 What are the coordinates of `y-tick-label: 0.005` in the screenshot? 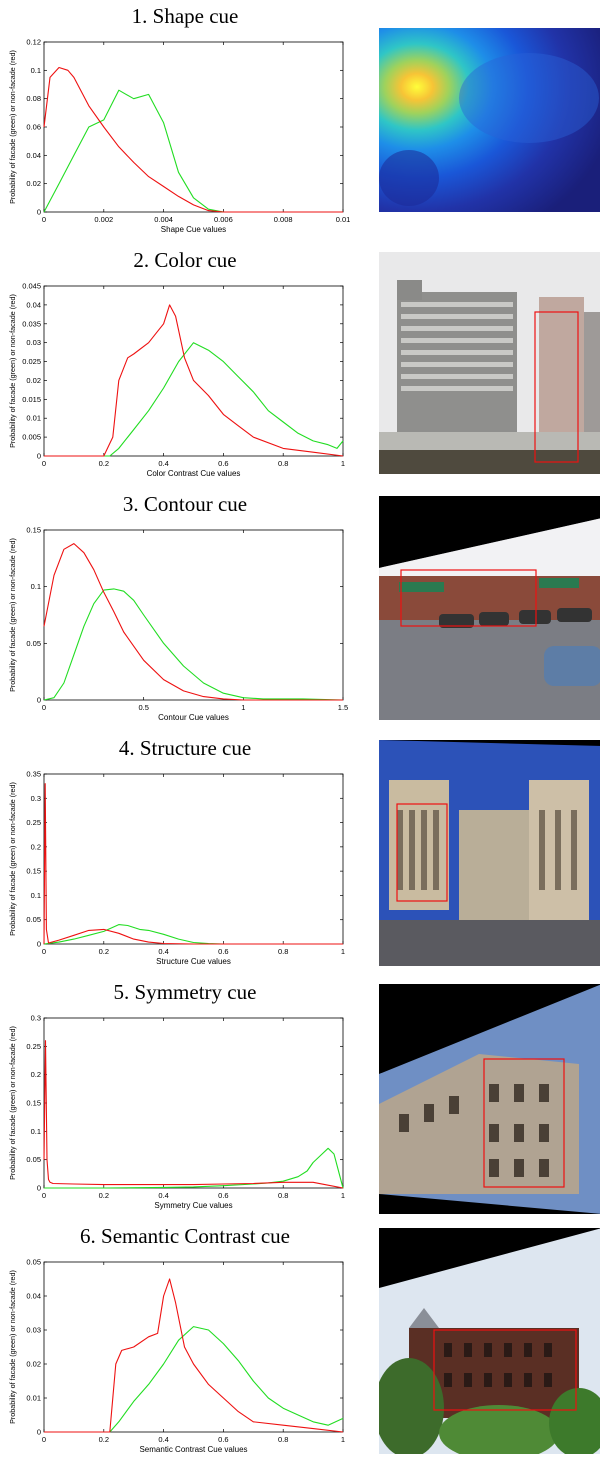 It's located at (31, 437).